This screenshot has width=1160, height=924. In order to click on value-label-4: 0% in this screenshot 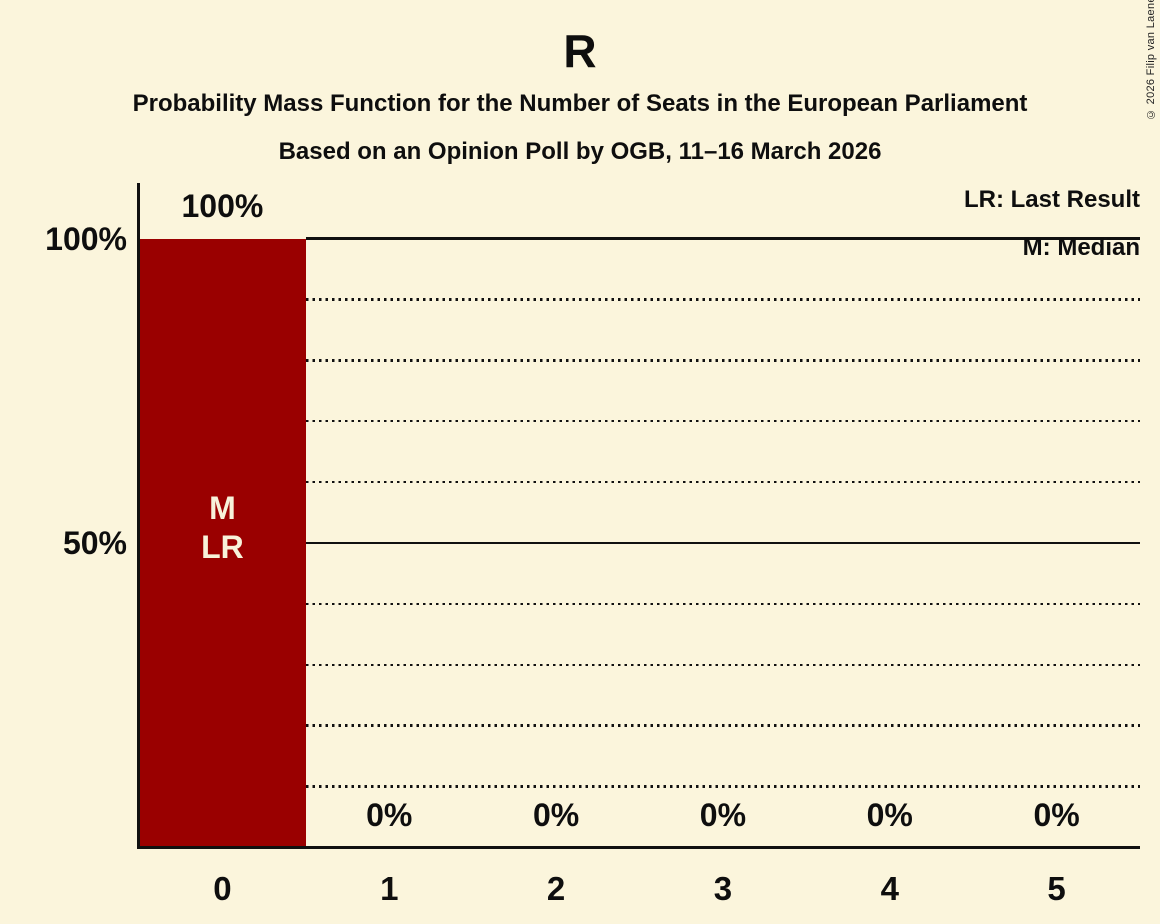, I will do `click(889, 814)`.